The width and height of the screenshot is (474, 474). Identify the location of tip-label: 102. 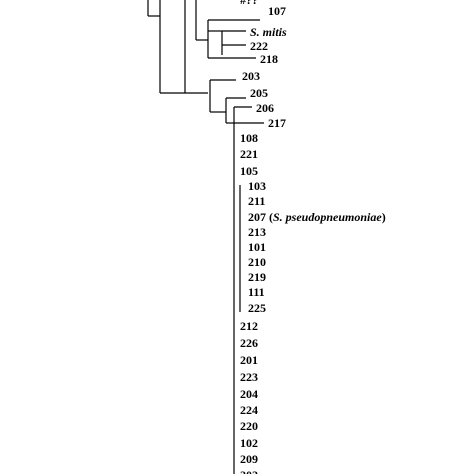
(249, 443).